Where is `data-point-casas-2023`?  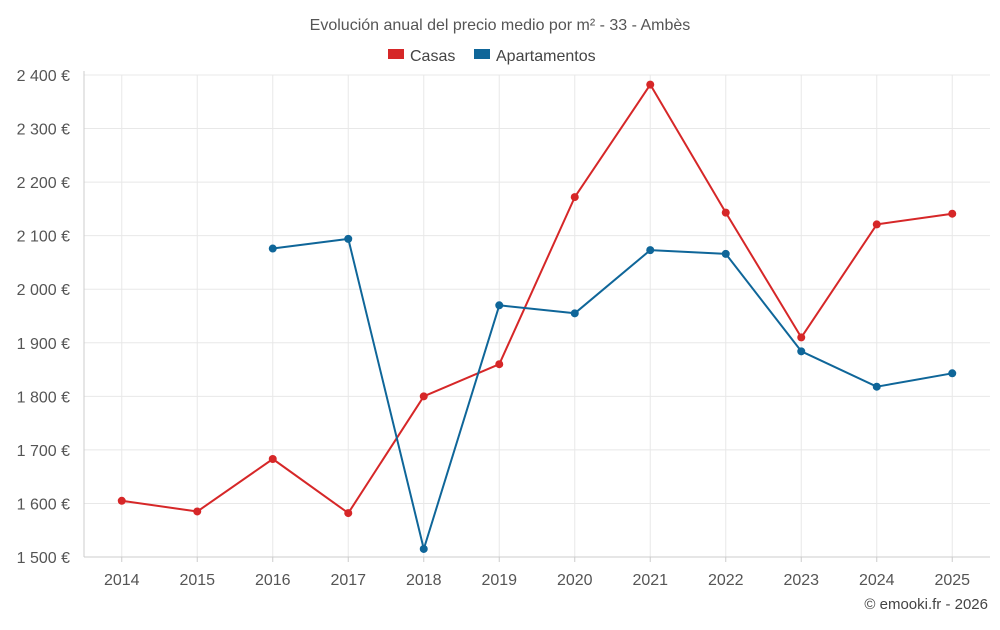
data-point-casas-2023 is located at coordinates (801, 337).